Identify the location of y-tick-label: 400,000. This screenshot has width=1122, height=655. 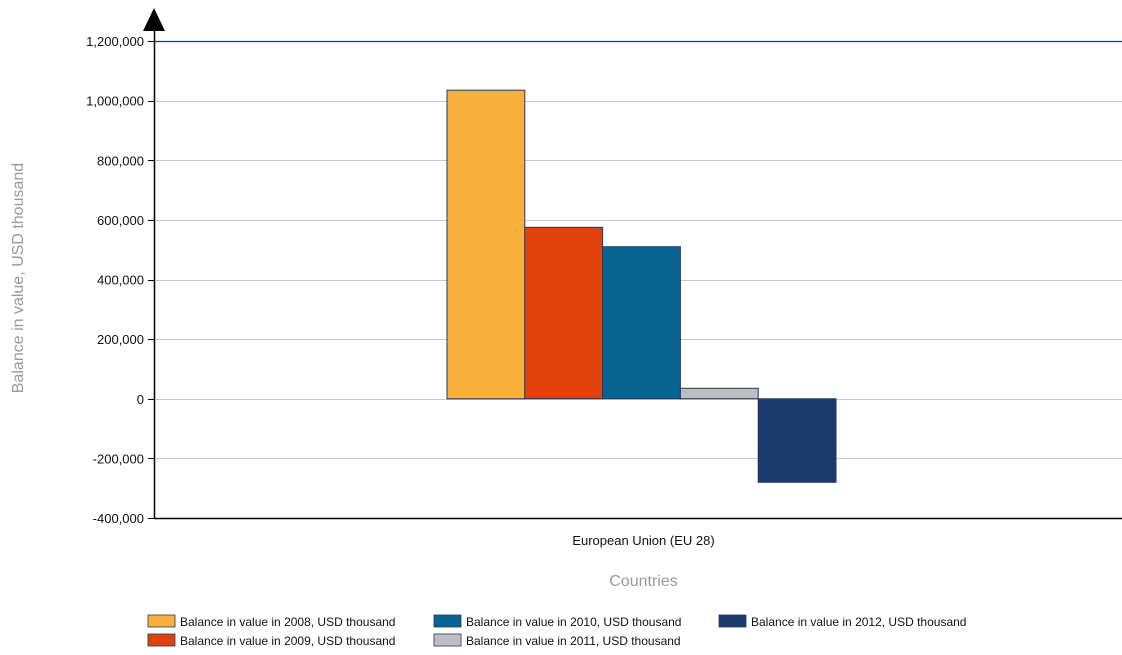
(120, 280).